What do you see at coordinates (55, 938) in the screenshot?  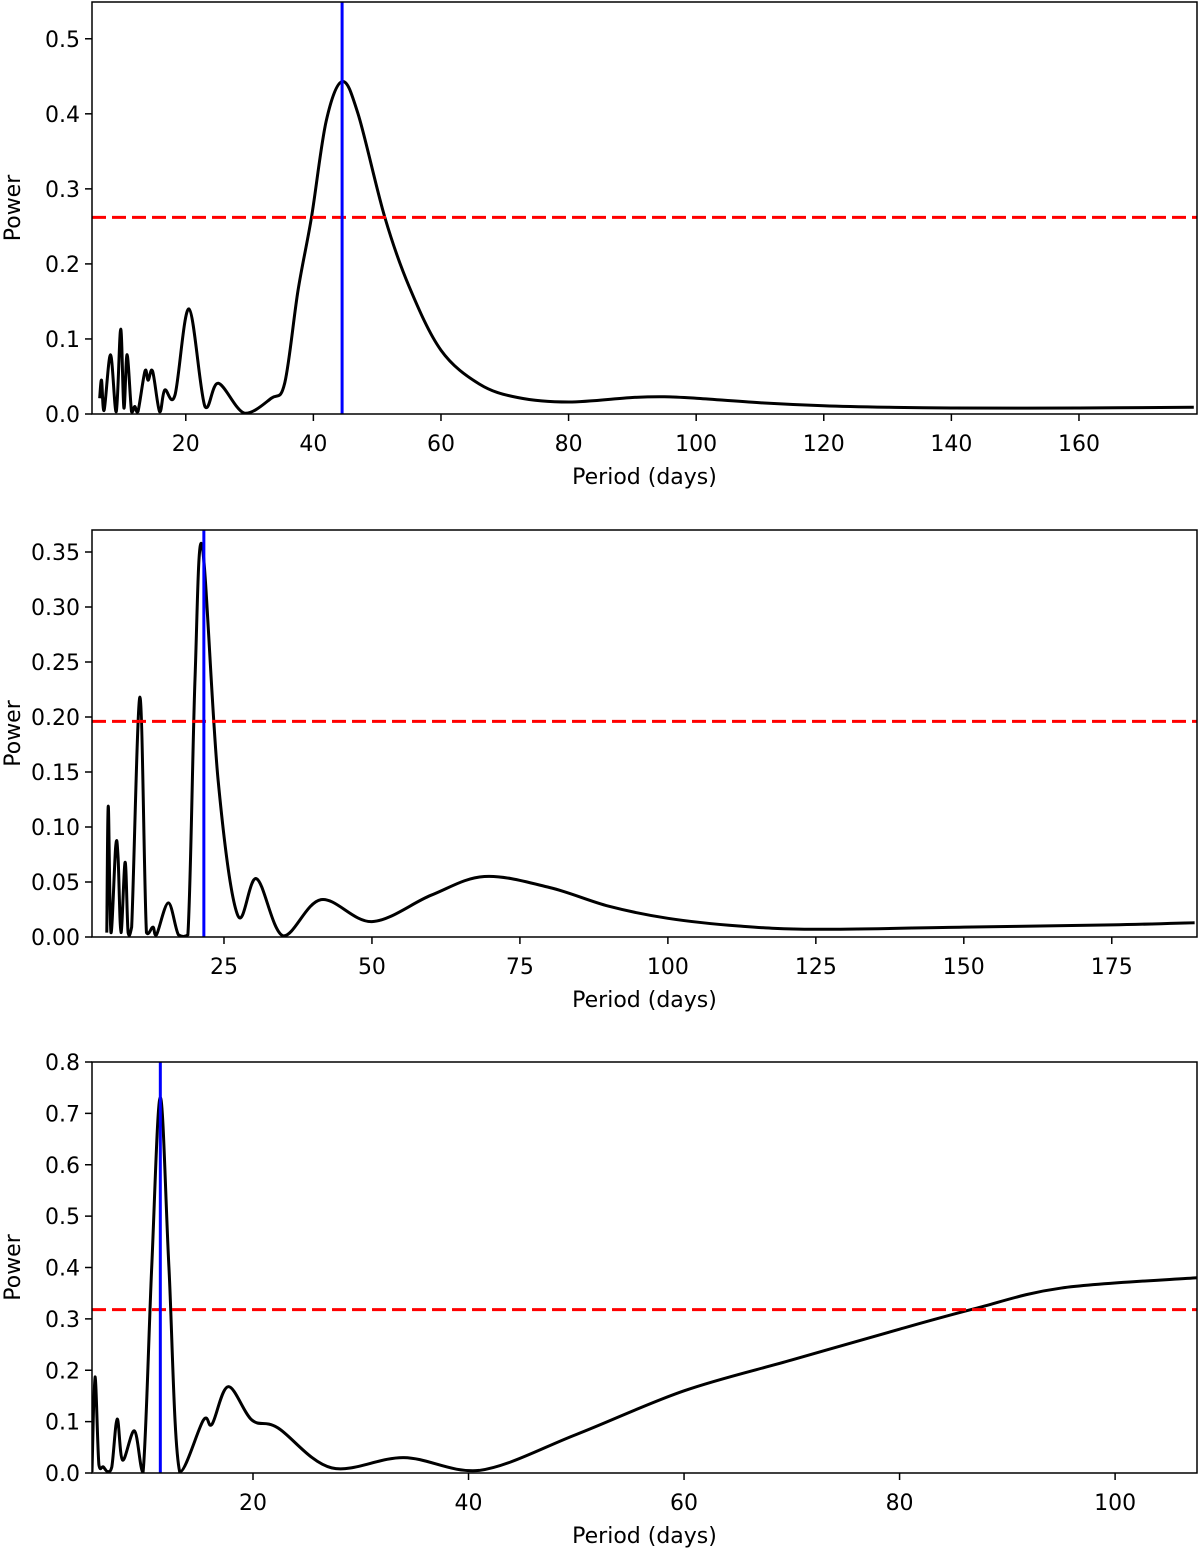 I see `y-tick-label: 0.00` at bounding box center [55, 938].